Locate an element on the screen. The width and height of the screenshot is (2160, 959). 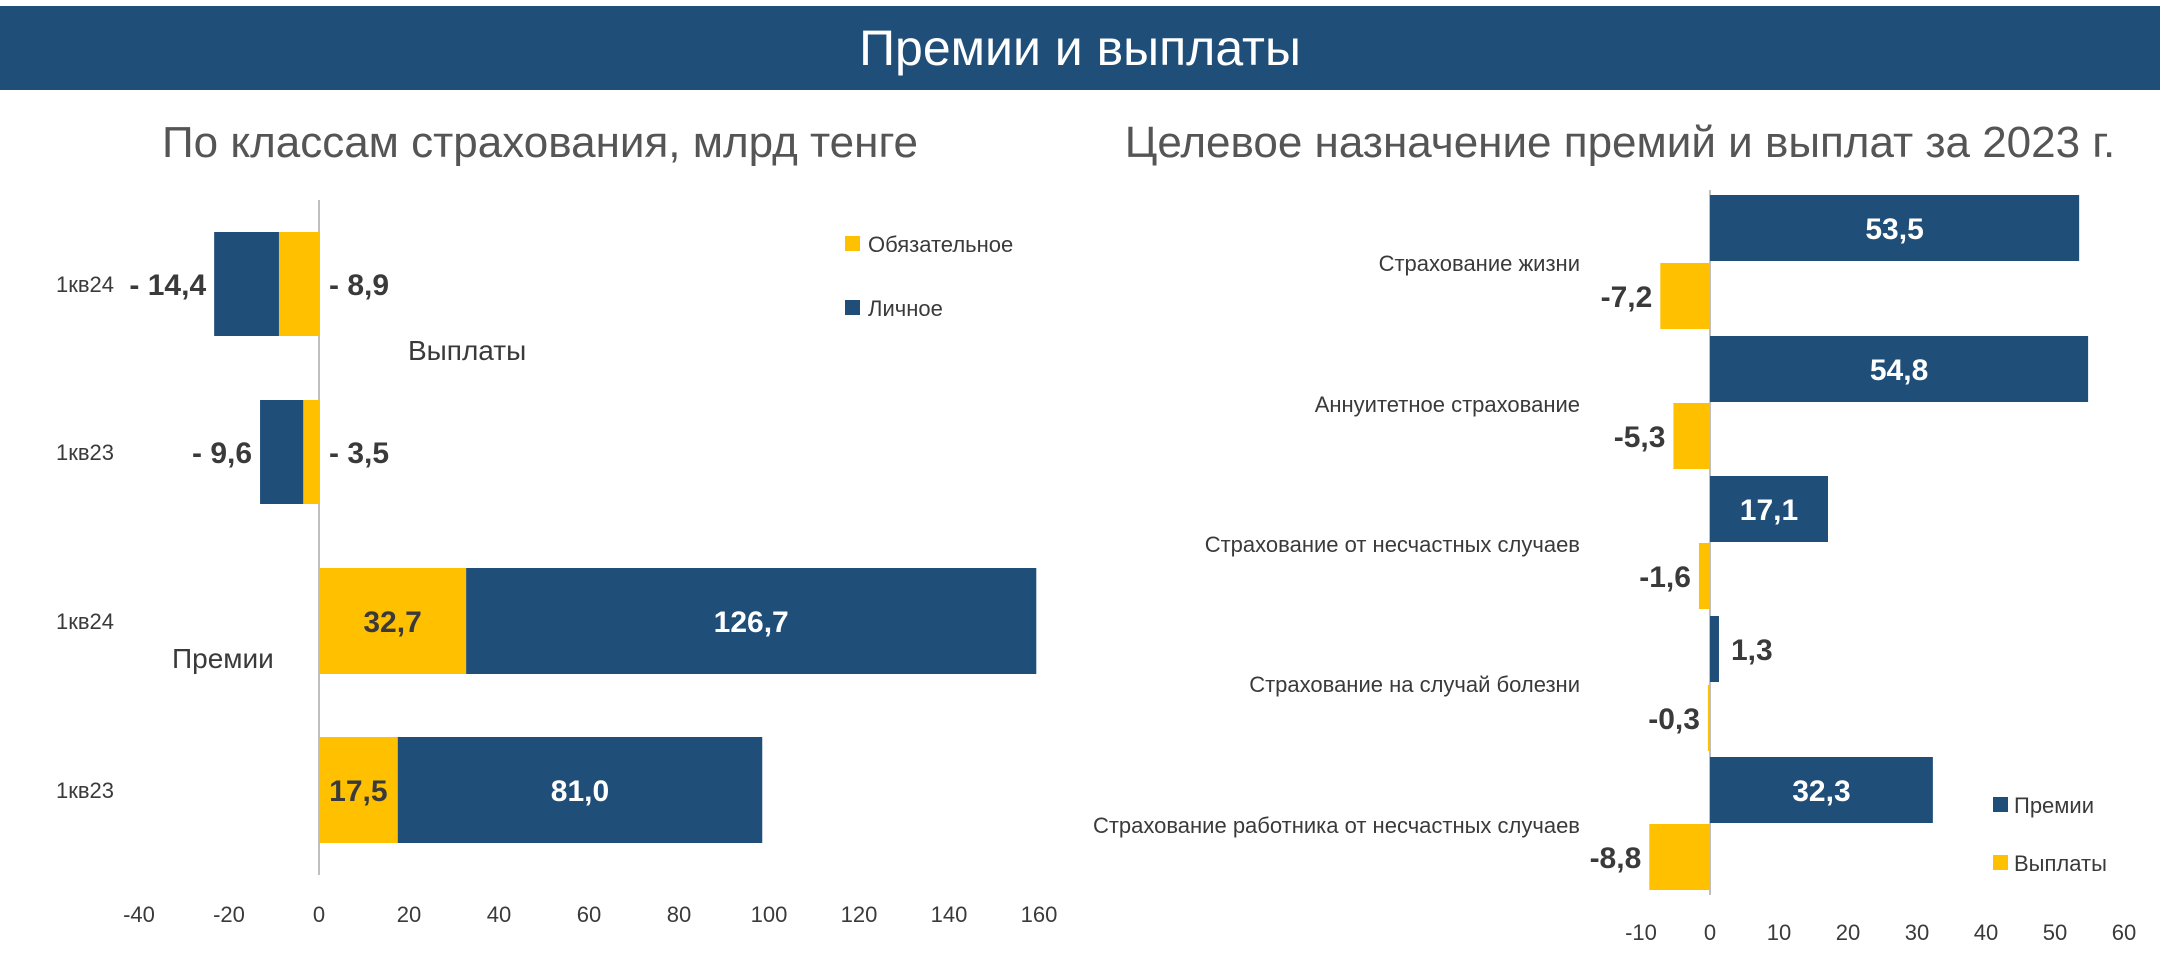
x-tick-label: -40 is located at coordinates (139, 914).